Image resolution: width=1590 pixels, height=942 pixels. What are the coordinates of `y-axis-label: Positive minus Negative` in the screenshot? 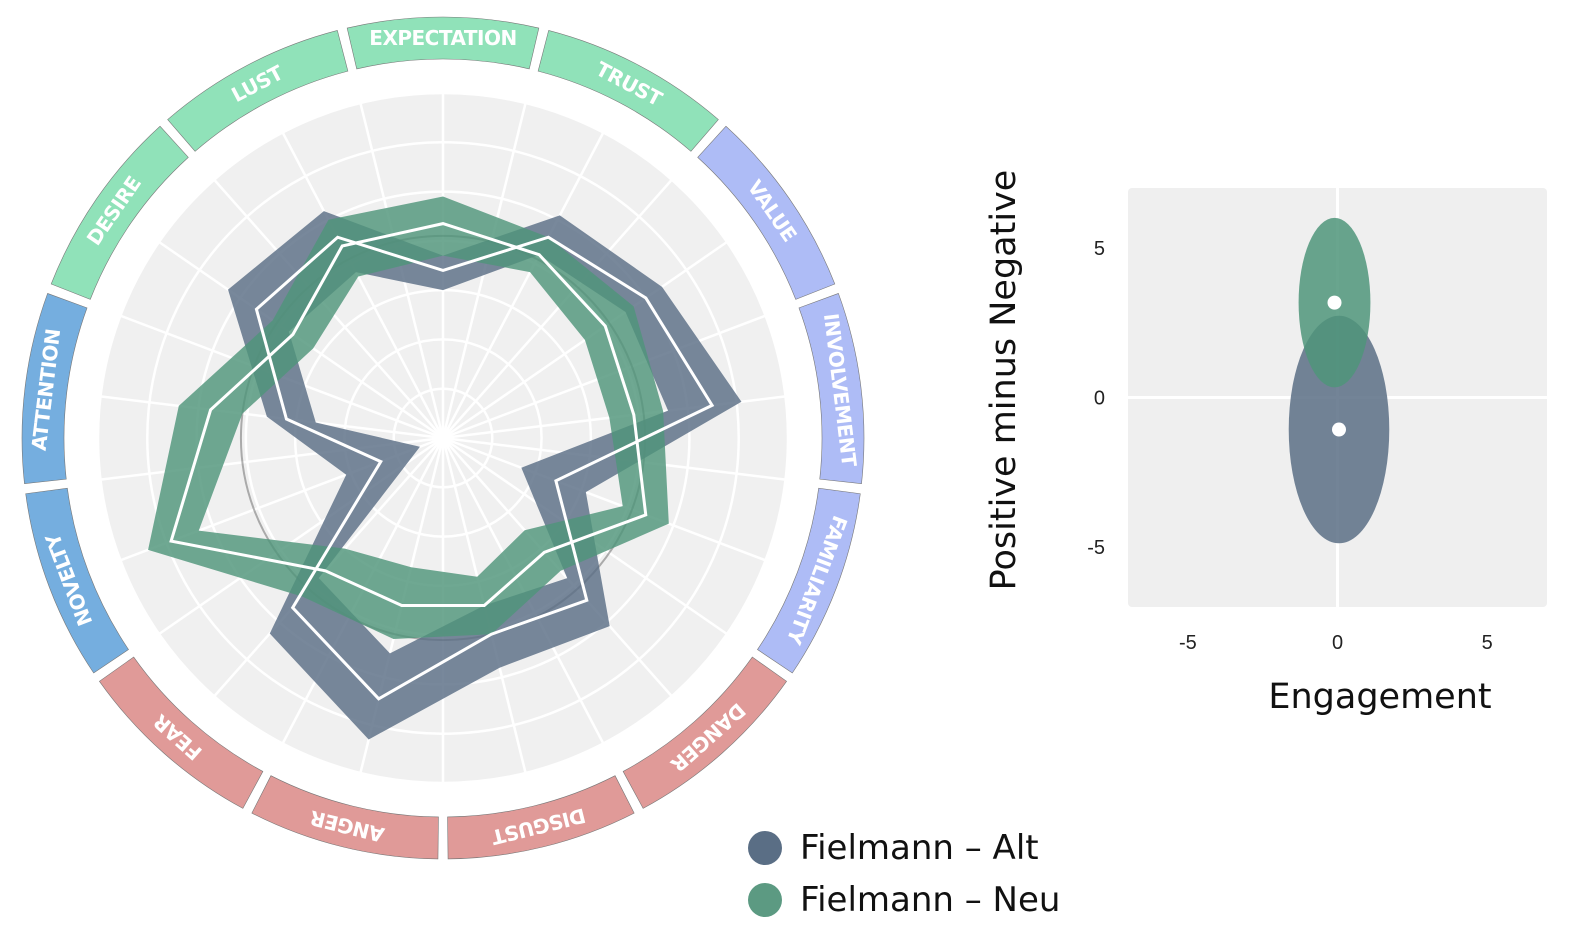 It's located at (1004, 380).